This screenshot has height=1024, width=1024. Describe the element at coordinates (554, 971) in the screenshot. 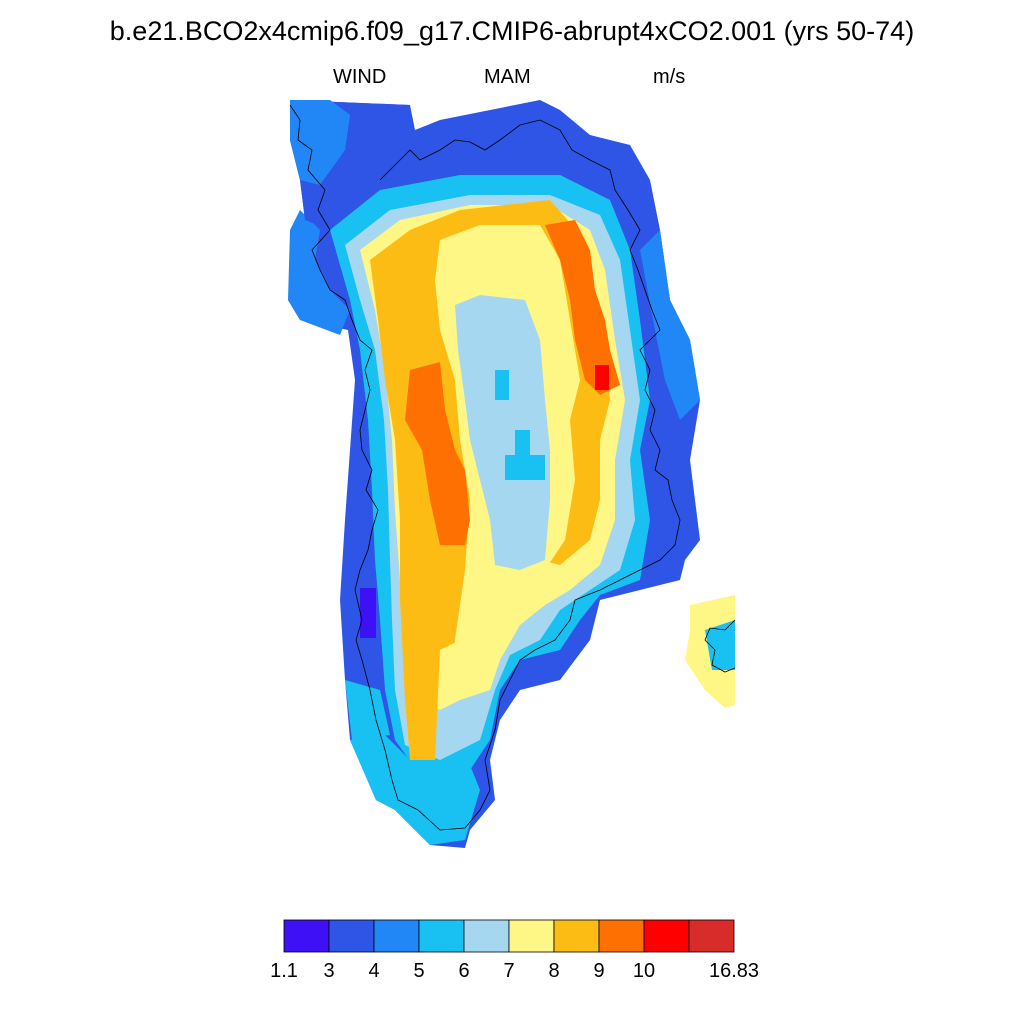

I see `colorbar-tick-label: 8` at that location.